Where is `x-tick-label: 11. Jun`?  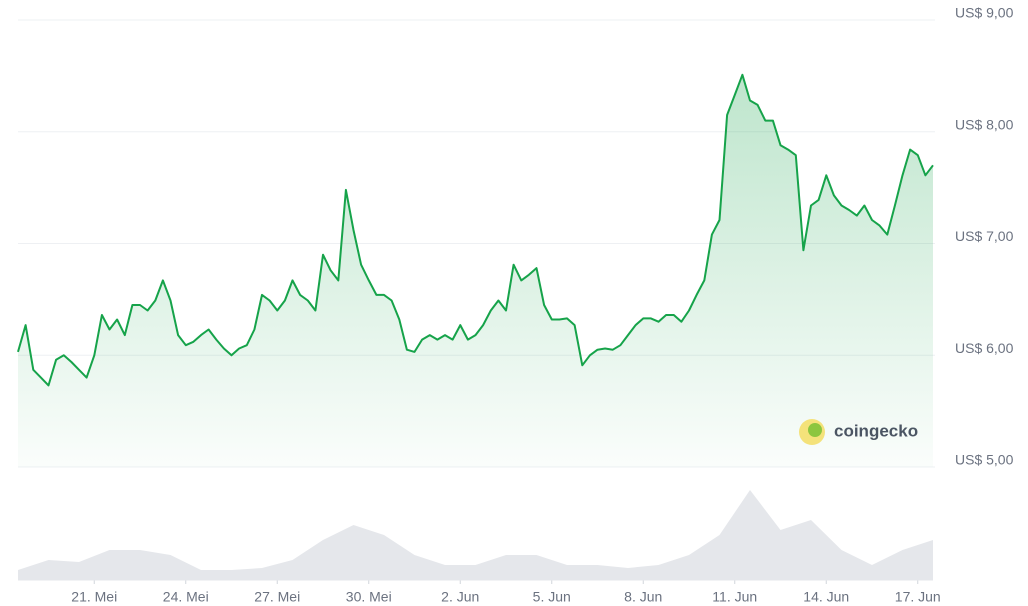 x-tick-label: 11. Jun is located at coordinates (734, 597).